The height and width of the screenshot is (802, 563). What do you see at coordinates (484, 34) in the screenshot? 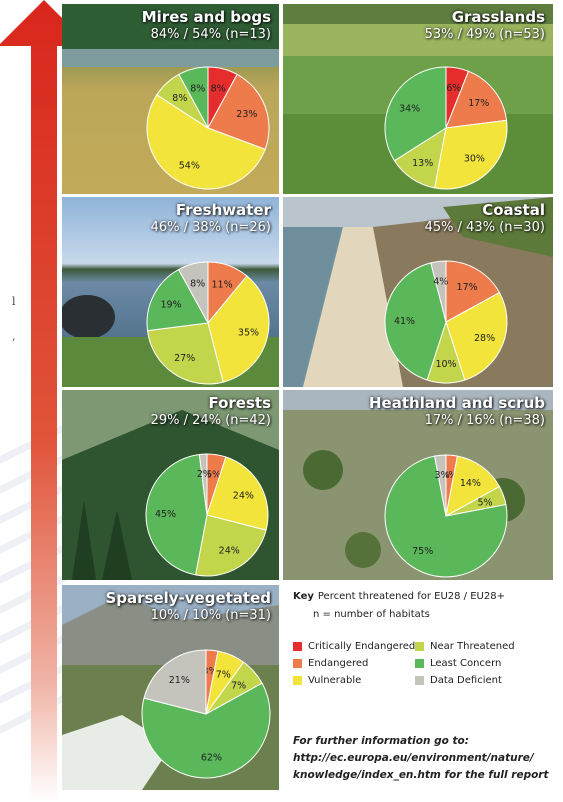
I see `panel-stat: 53% / 49% (n=53)` at bounding box center [484, 34].